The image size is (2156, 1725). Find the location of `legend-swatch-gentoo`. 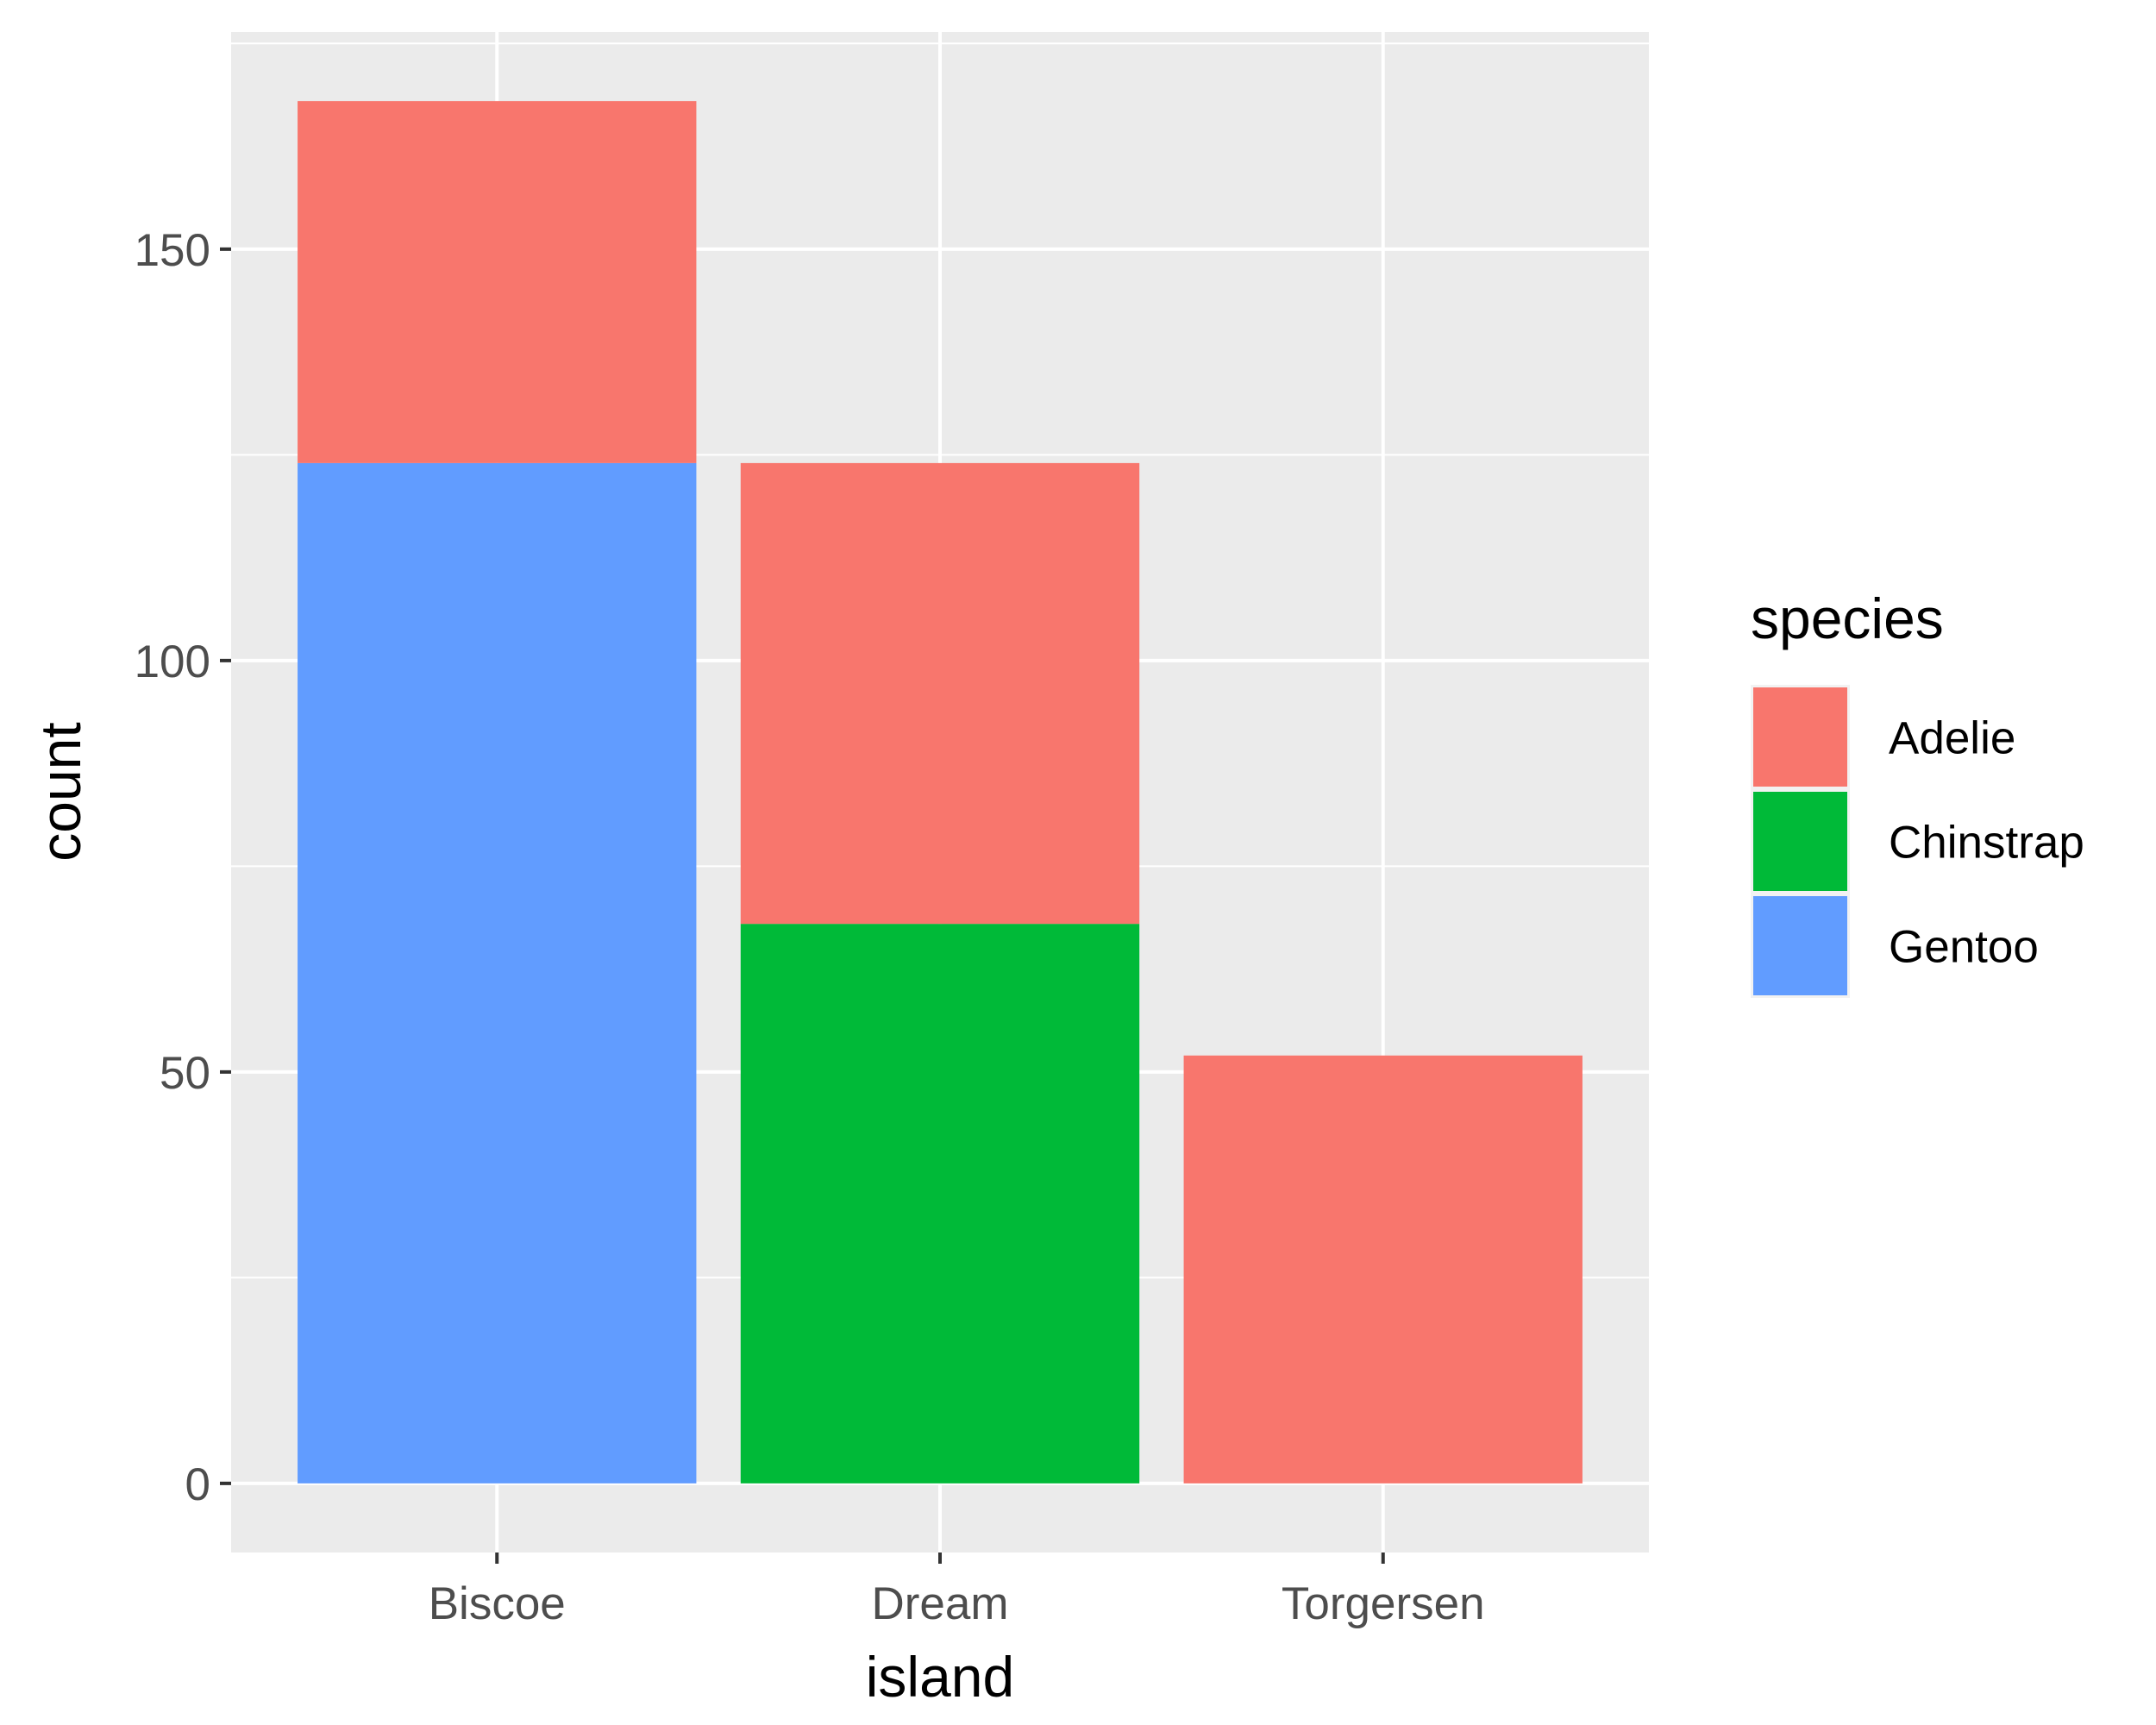

legend-swatch-gentoo is located at coordinates (1800, 945).